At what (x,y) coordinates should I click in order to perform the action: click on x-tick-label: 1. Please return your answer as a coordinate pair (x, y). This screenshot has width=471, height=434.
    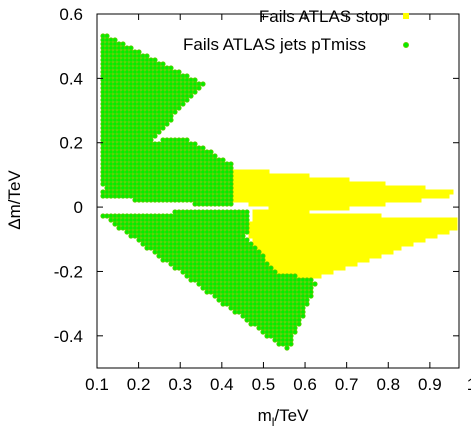
    Looking at the image, I should click on (469, 384).